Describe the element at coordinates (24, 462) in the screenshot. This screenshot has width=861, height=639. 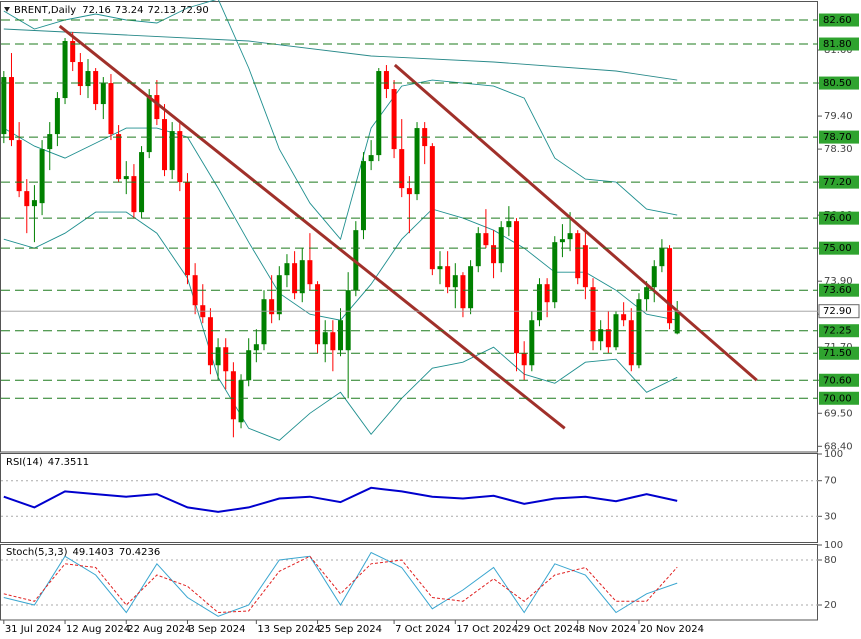
I see `rsi-title: RSI(14)` at that location.